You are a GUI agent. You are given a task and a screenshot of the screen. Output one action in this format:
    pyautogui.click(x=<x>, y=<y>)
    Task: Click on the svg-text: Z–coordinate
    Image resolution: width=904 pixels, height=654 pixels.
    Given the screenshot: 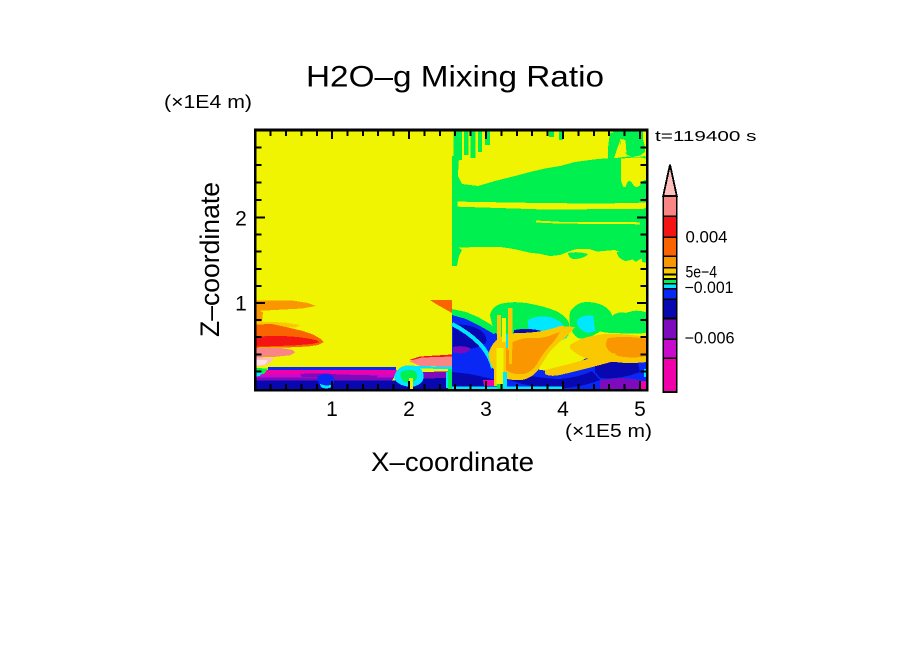 What is the action you would take?
    pyautogui.click(x=210, y=259)
    